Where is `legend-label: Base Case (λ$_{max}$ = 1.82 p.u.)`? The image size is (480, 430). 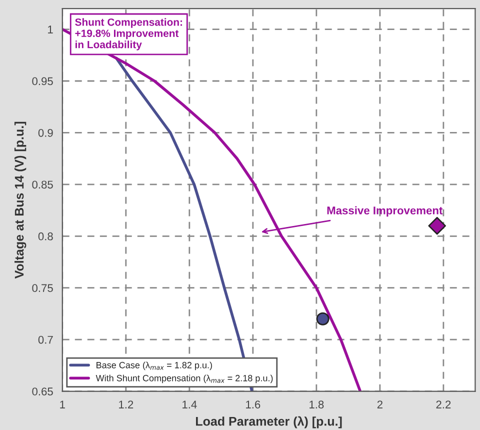 legend-label: Base Case (λ$_{max}$ = 1.82 p.u.) is located at coordinates (154, 366).